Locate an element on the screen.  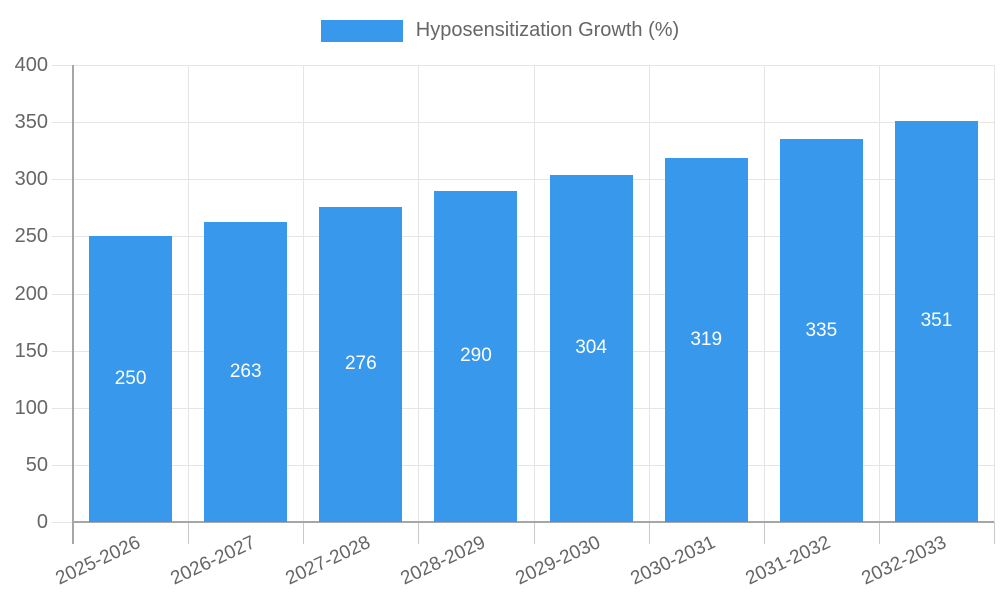
bar-value-label: 319 is located at coordinates (706, 339).